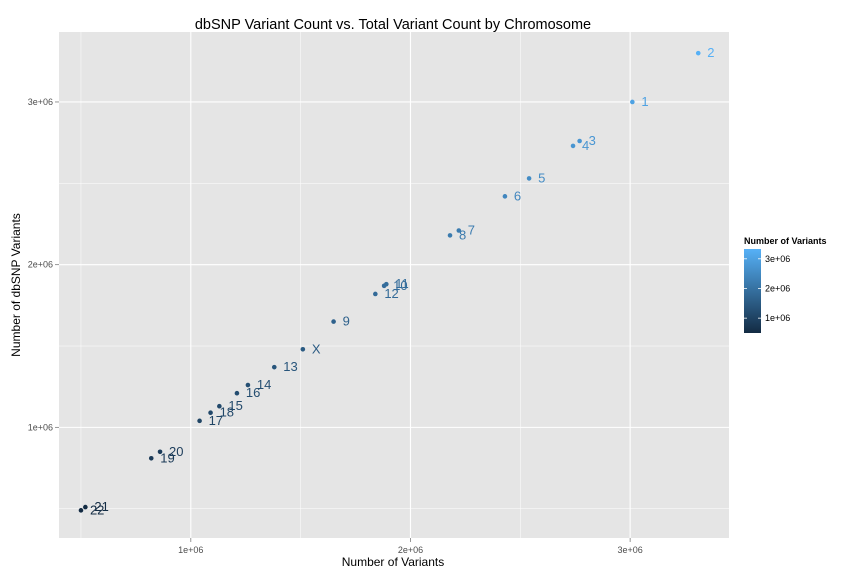  Describe the element at coordinates (227, 412) in the screenshot. I see `data-label-chr-18: 18` at that location.